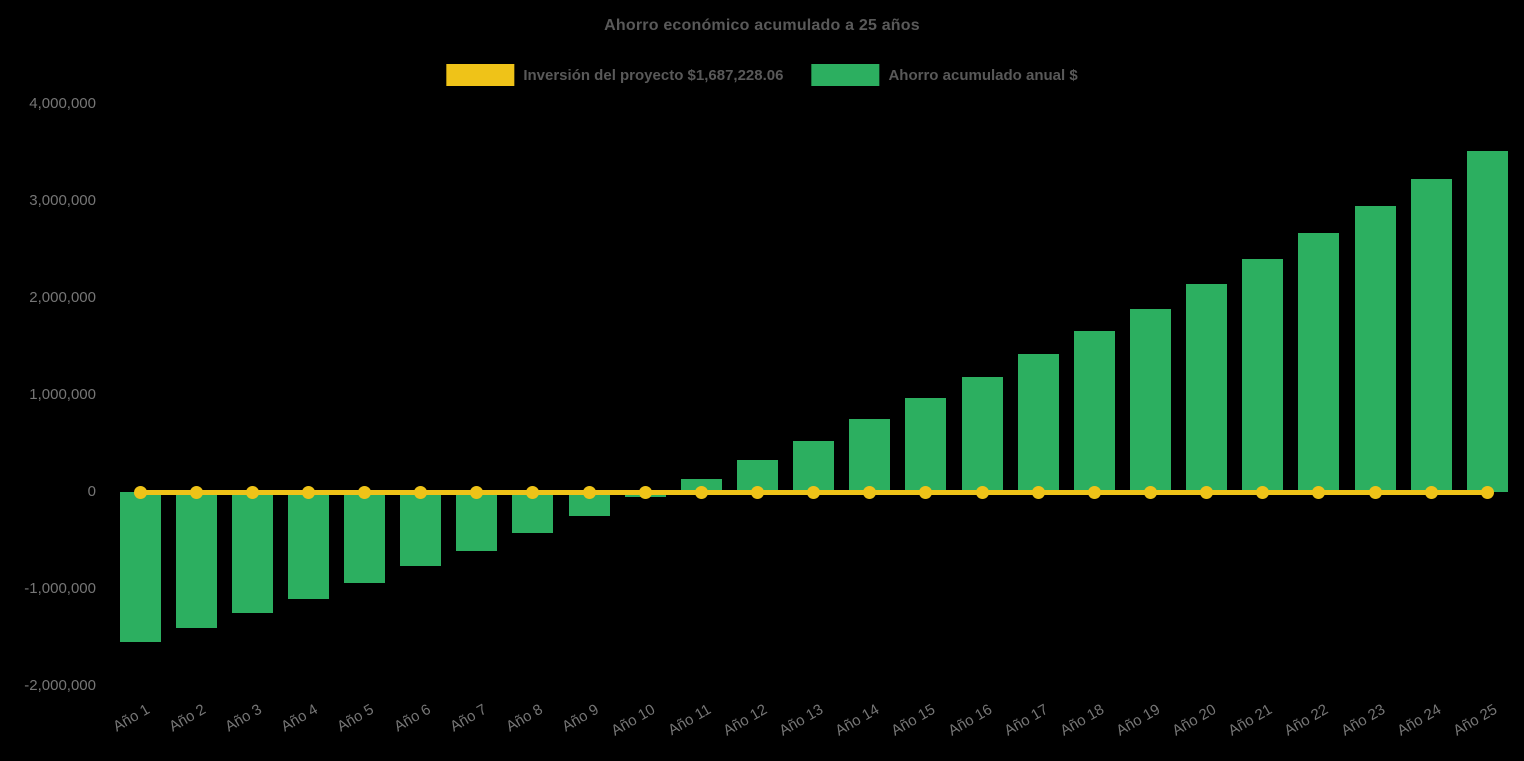 The image size is (1524, 761). I want to click on x-axis-tick-label: Año 10, so click(633, 720).